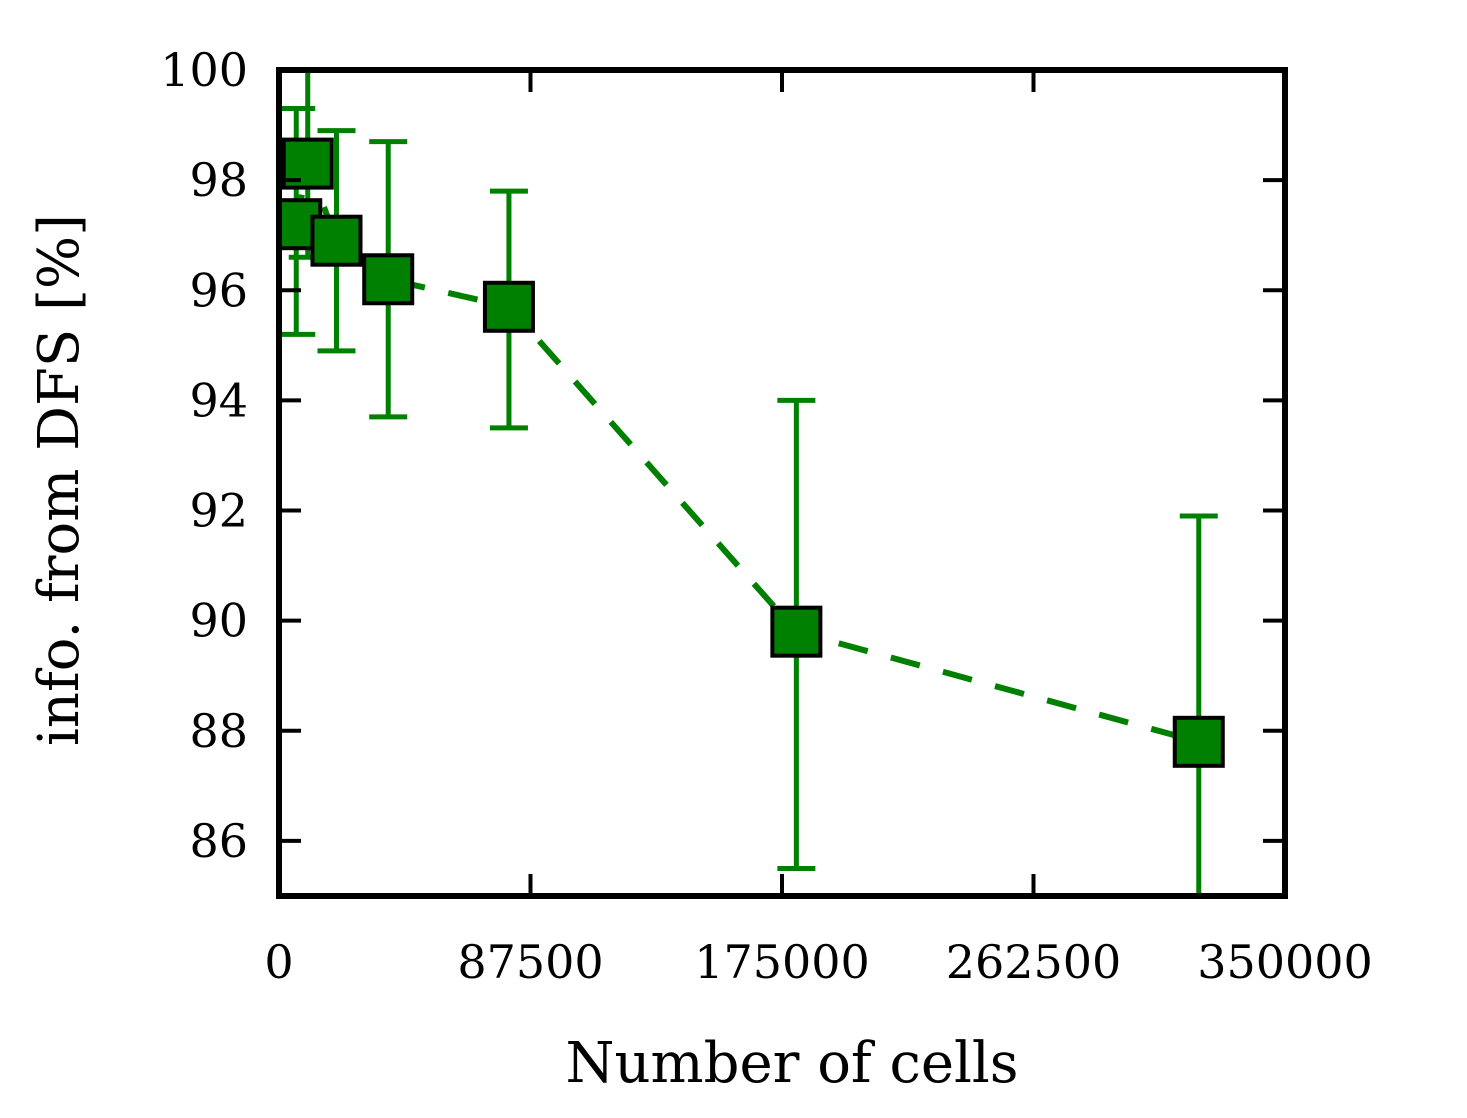  What do you see at coordinates (218, 180) in the screenshot?
I see `y-tick-label: 98` at bounding box center [218, 180].